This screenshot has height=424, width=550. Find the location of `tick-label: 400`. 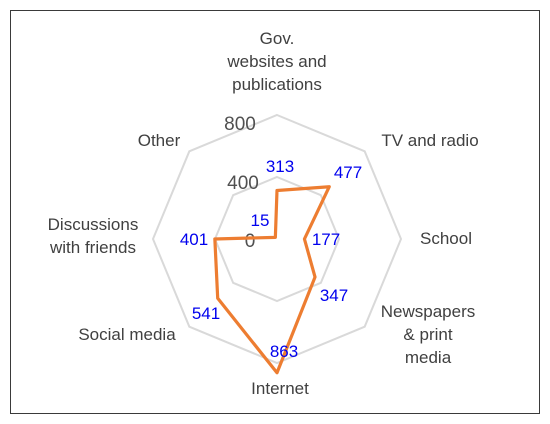

tick-label: 400 is located at coordinates (243, 183).